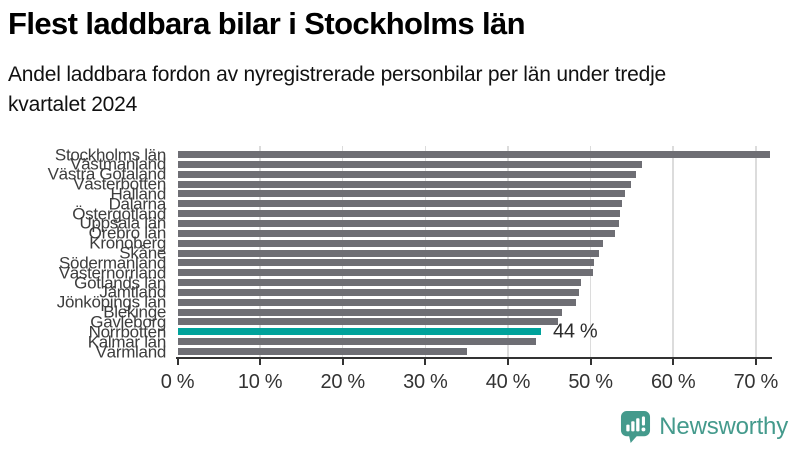 This screenshot has height=450, width=800. What do you see at coordinates (378, 292) in the screenshot?
I see `bar-jamtland` at bounding box center [378, 292].